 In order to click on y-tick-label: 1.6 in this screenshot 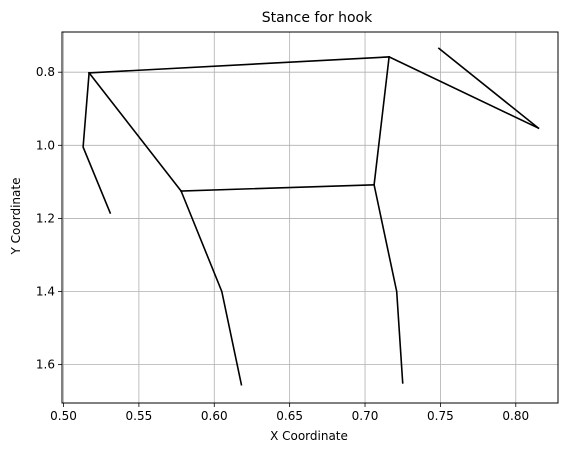, I will do `click(45, 365)`.